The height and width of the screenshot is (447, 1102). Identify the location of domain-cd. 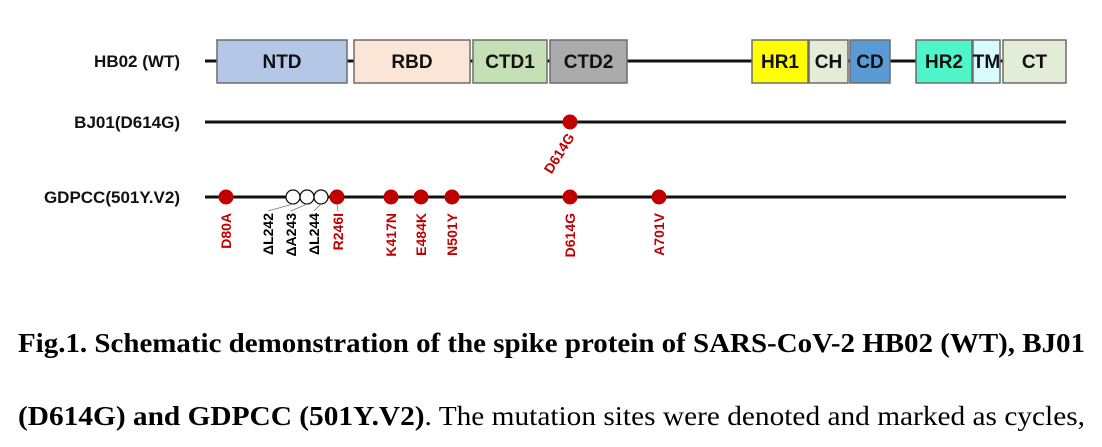
(870, 61).